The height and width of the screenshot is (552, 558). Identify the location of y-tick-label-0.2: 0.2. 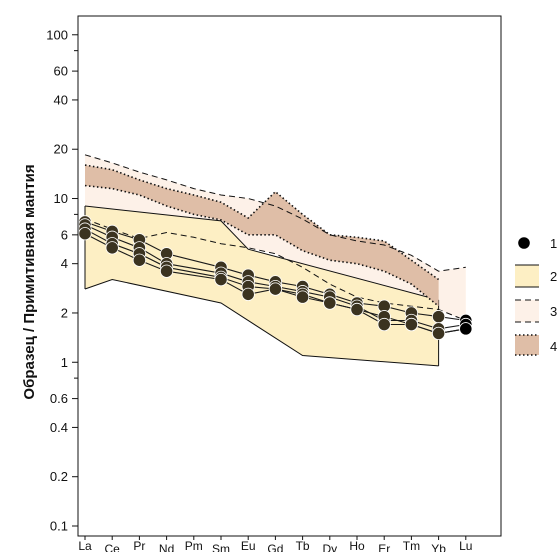
(59, 476).